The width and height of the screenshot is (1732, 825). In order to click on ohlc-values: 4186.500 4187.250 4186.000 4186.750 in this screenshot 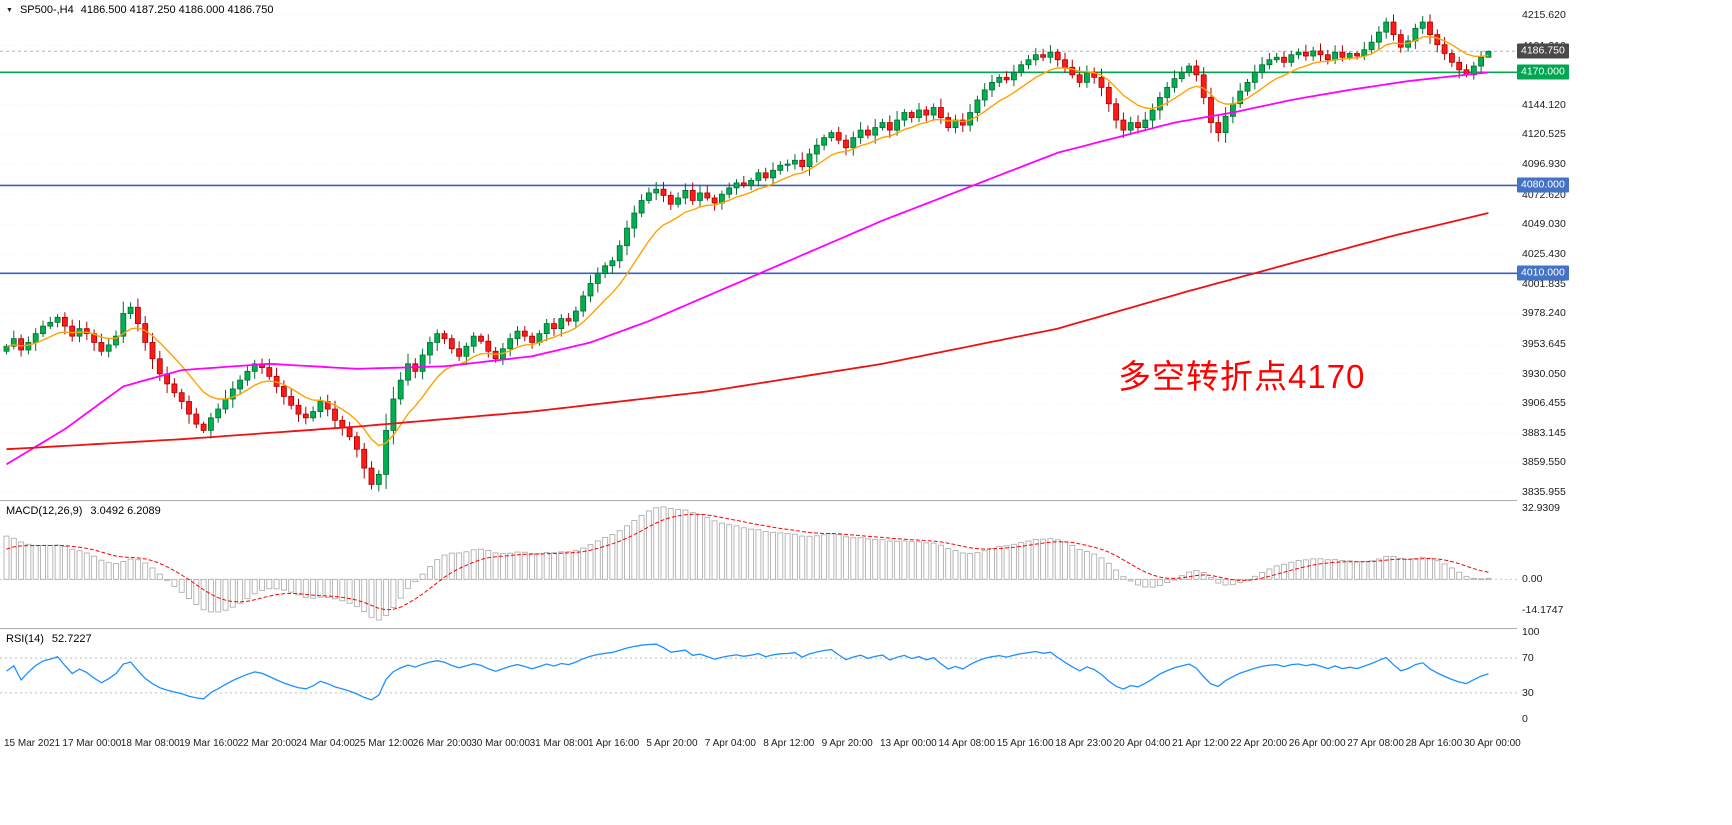, I will do `click(177, 10)`.